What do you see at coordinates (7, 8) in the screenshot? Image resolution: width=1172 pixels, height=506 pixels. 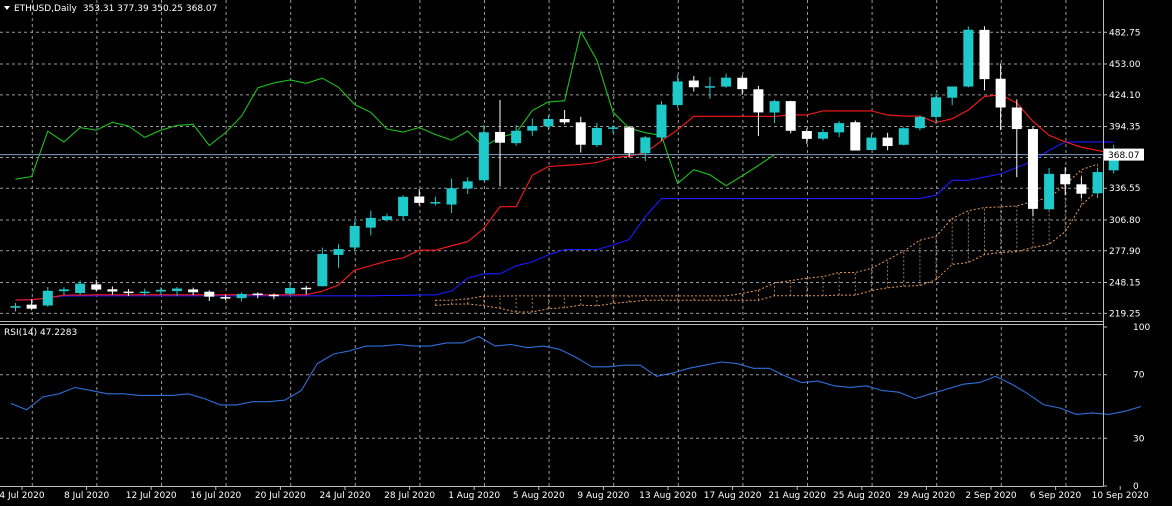 I see `symbol-dropdown-icon` at bounding box center [7, 8].